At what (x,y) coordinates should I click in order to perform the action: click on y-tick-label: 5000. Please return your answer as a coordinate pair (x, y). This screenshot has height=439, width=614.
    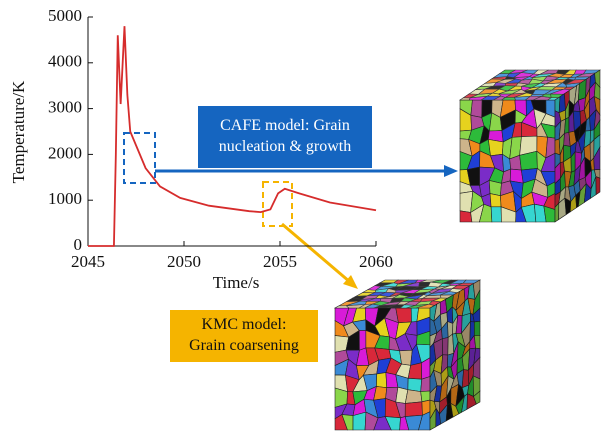
    Looking at the image, I should click on (65, 15).